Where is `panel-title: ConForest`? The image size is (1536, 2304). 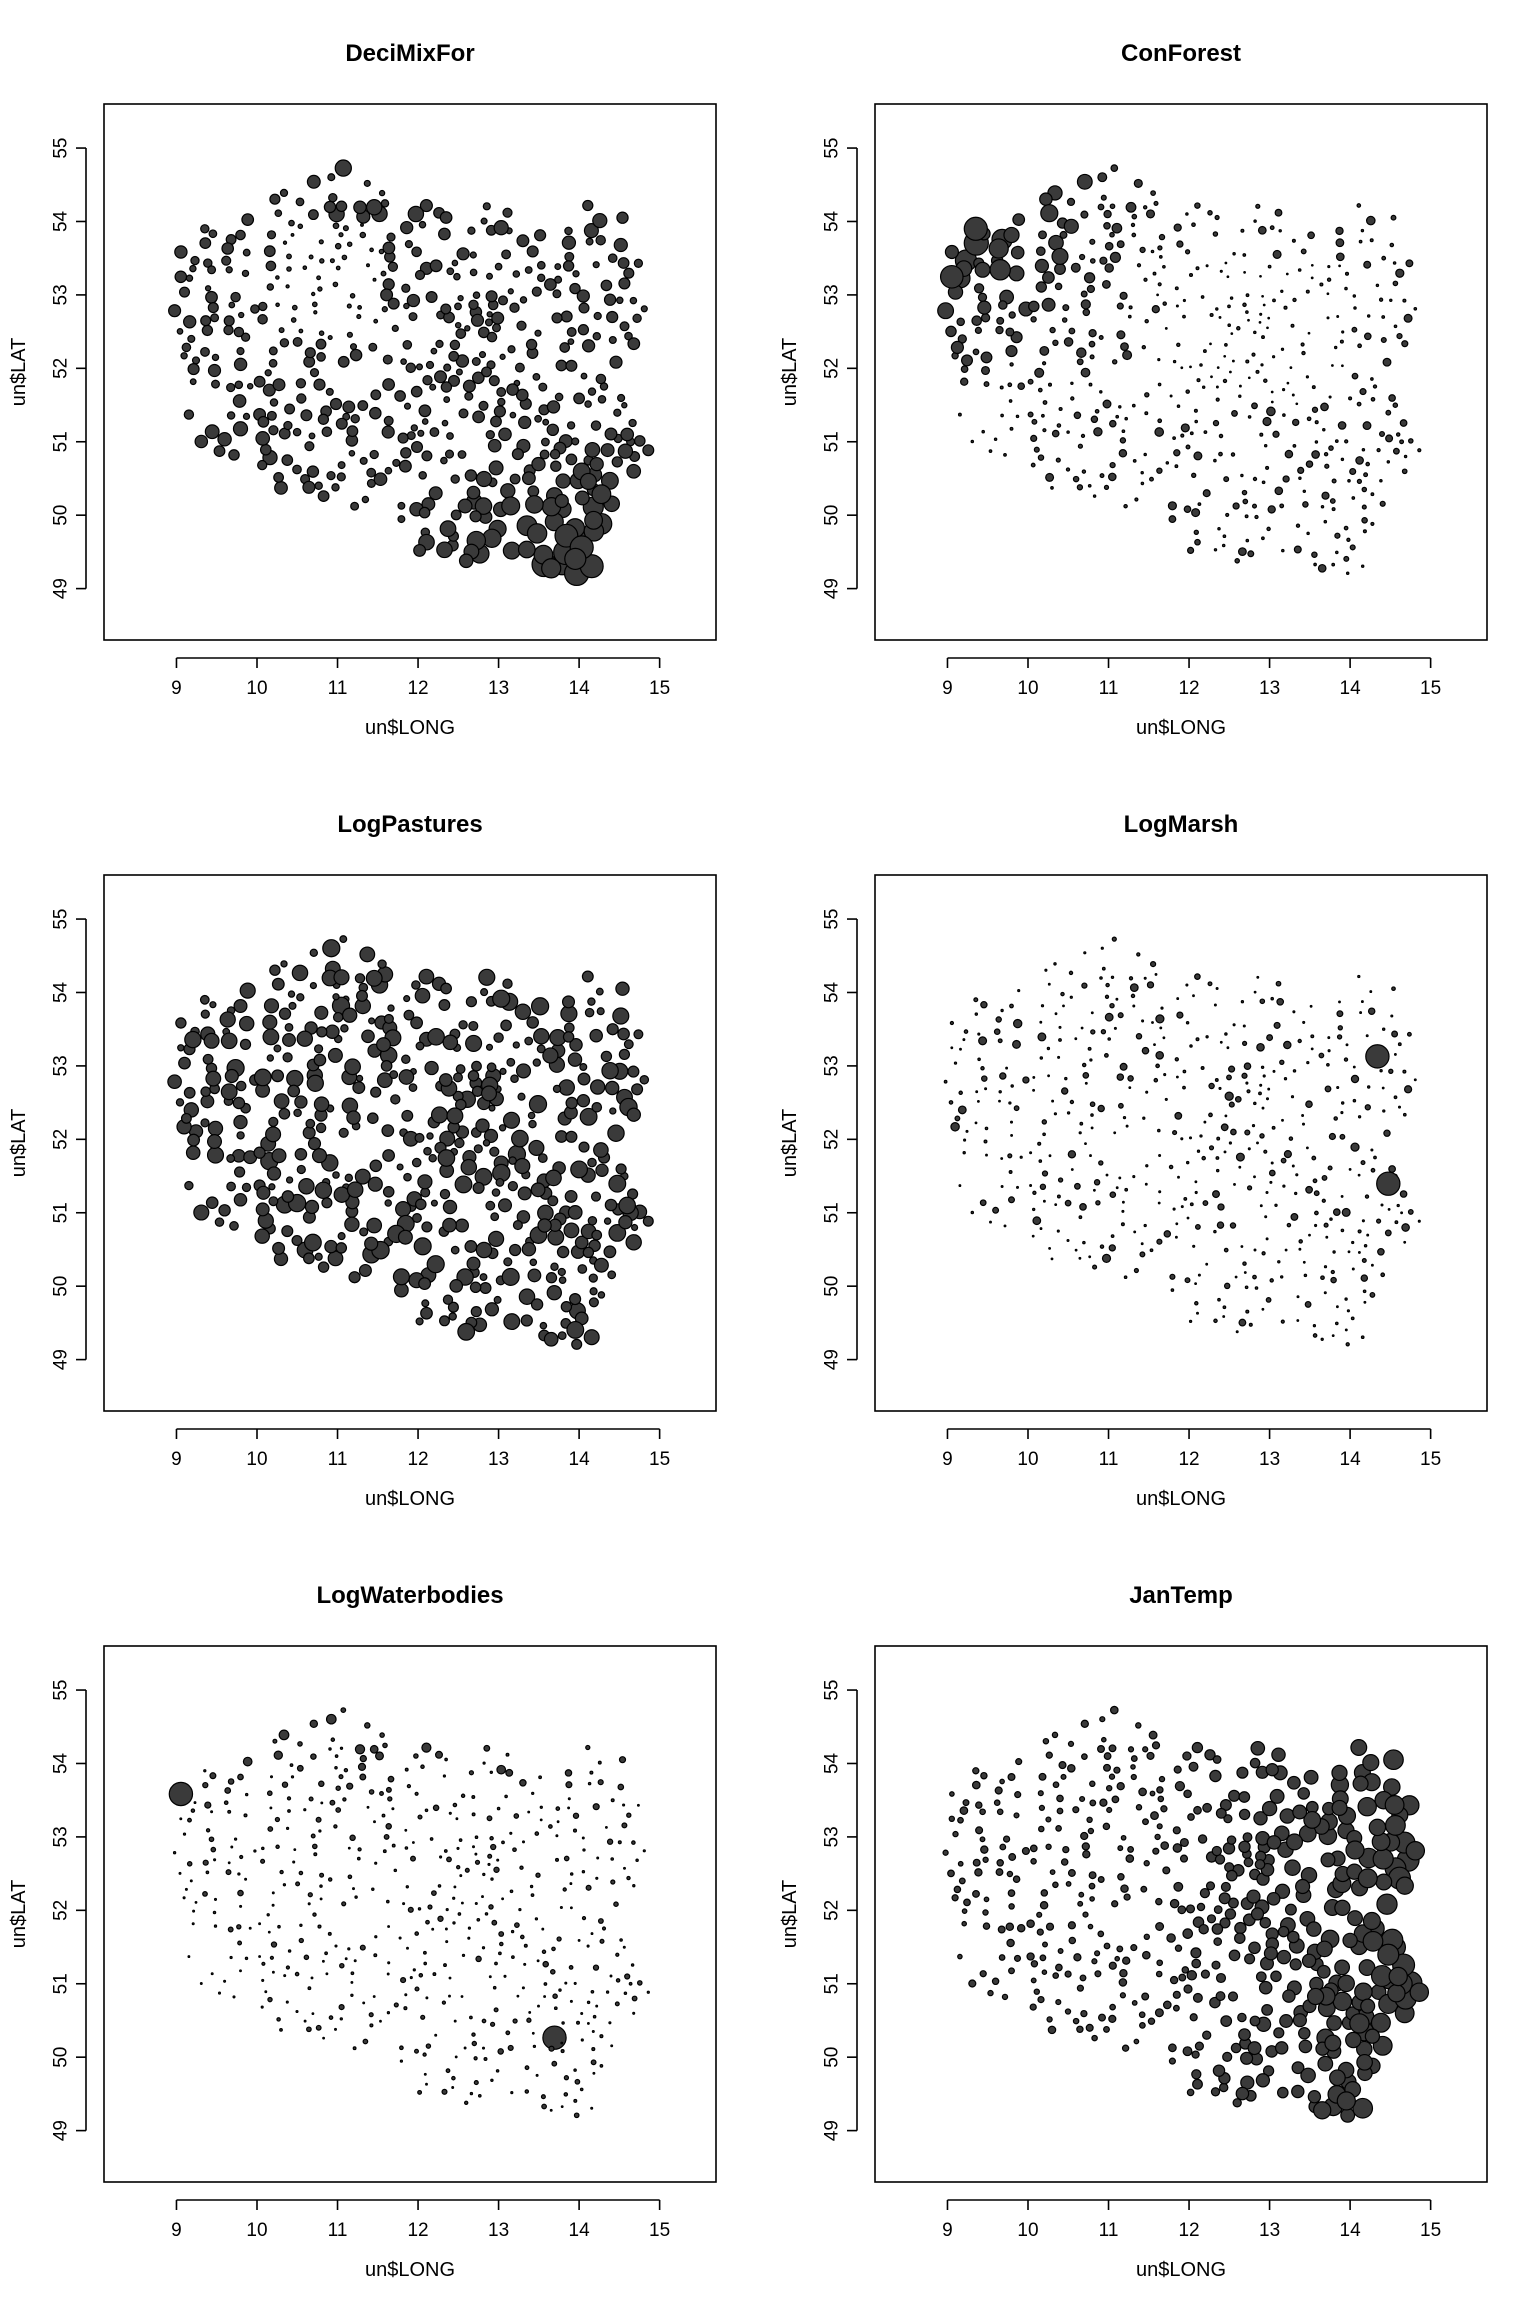 panel-title: ConForest is located at coordinates (1181, 53).